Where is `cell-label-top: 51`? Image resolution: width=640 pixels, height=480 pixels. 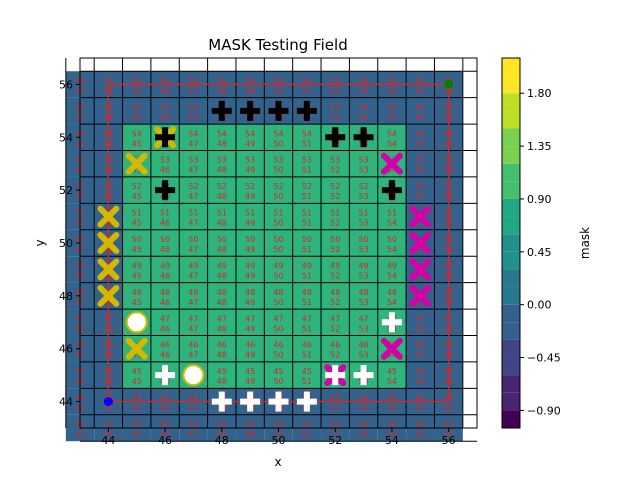
cell-label-top: 51 is located at coordinates (222, 213).